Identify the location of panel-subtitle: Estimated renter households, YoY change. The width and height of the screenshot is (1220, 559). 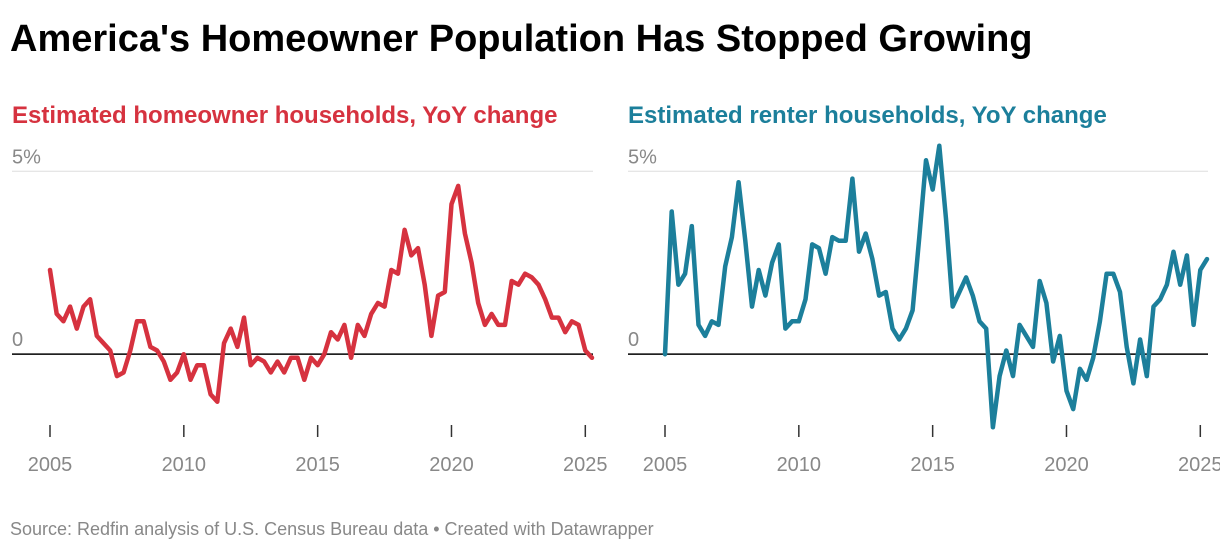
(867, 115).